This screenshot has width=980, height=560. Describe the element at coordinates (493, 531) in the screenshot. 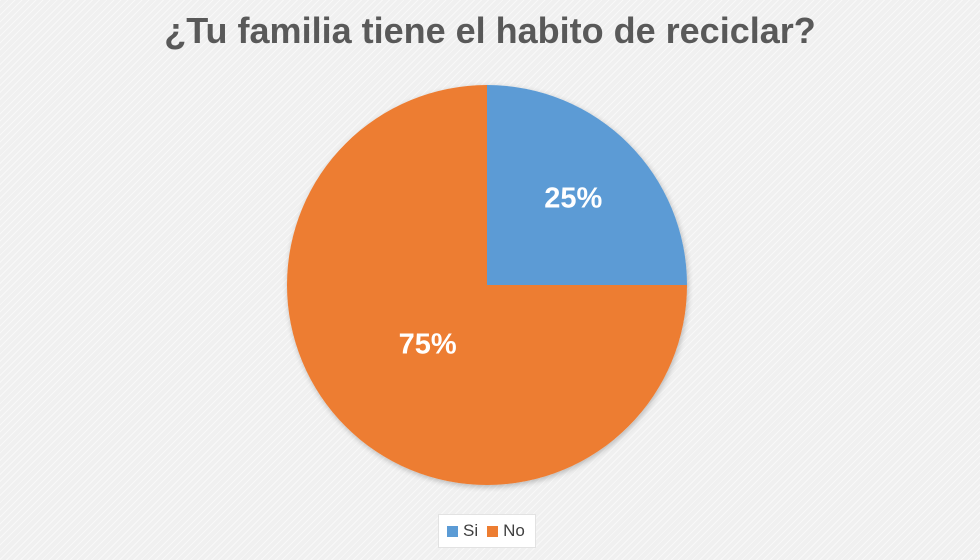

I see `legend-swatch-no` at that location.